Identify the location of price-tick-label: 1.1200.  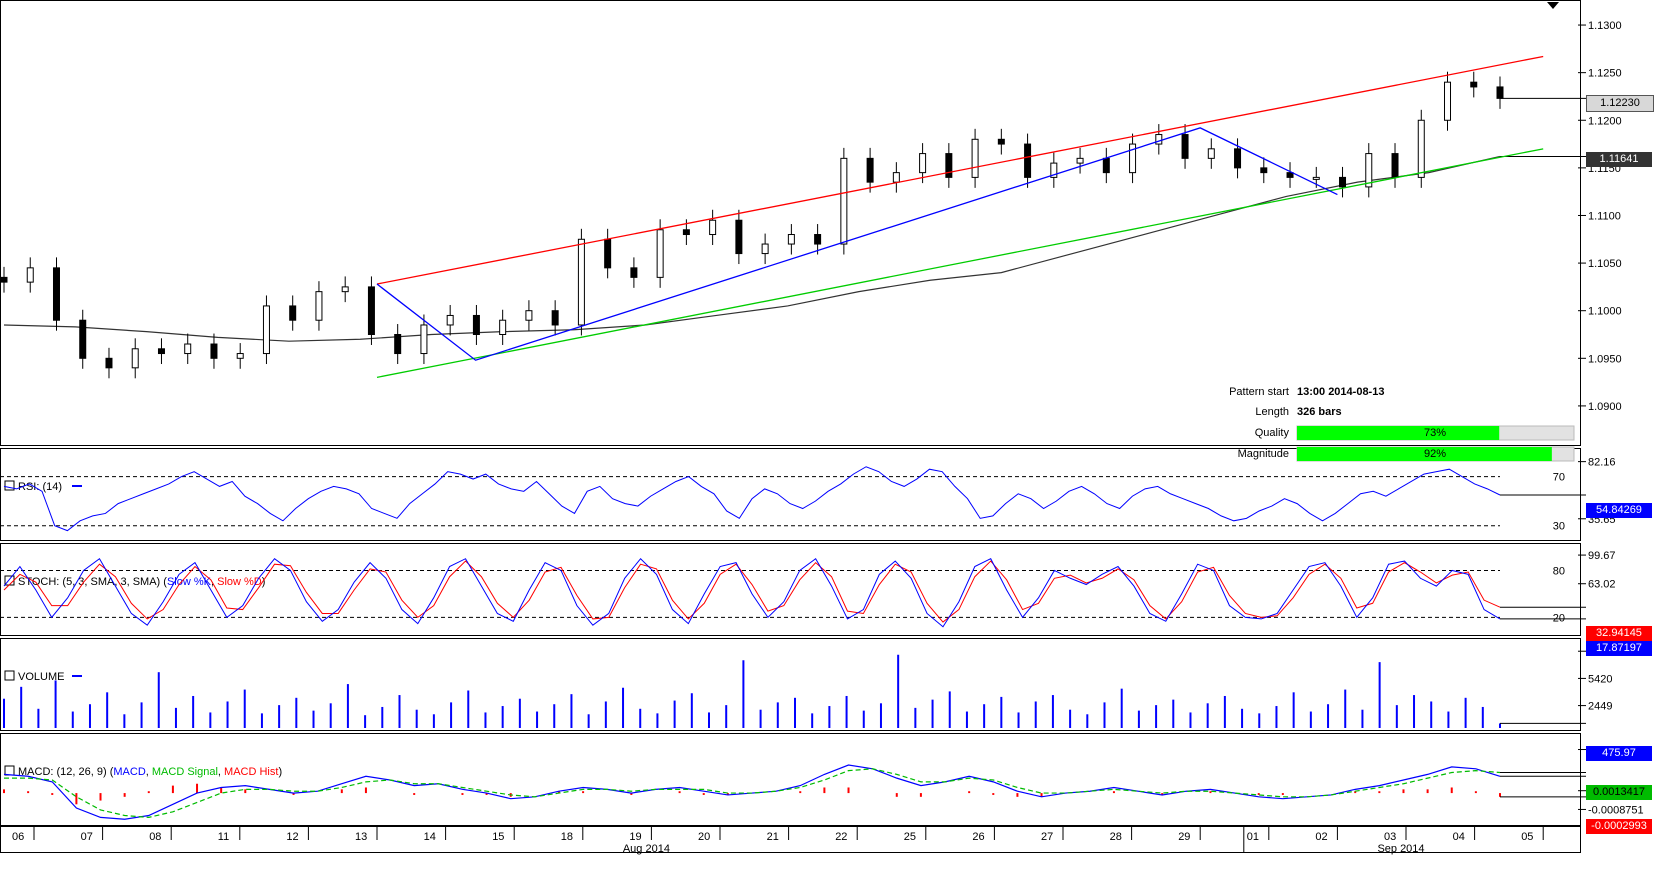
(1605, 121).